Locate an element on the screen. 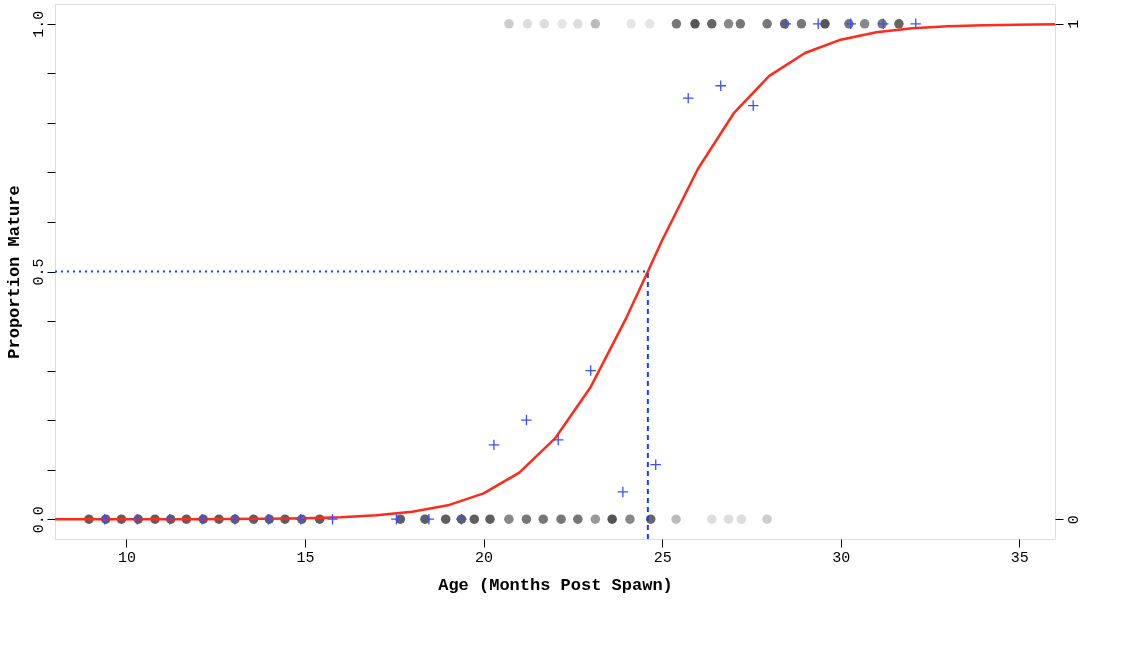 The height and width of the screenshot is (645, 1141). x-tick-label: 15 is located at coordinates (305, 558).